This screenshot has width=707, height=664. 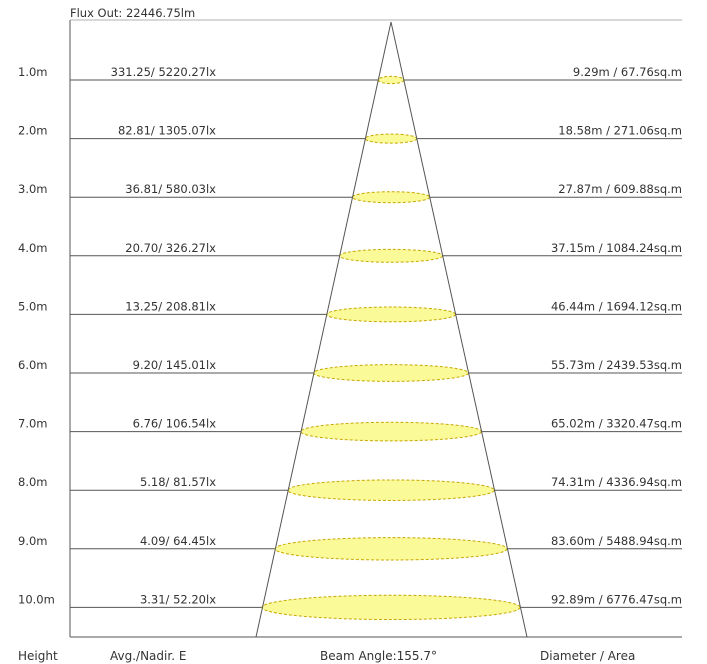 I want to click on row-height-label: 9.0m, so click(x=33, y=541).